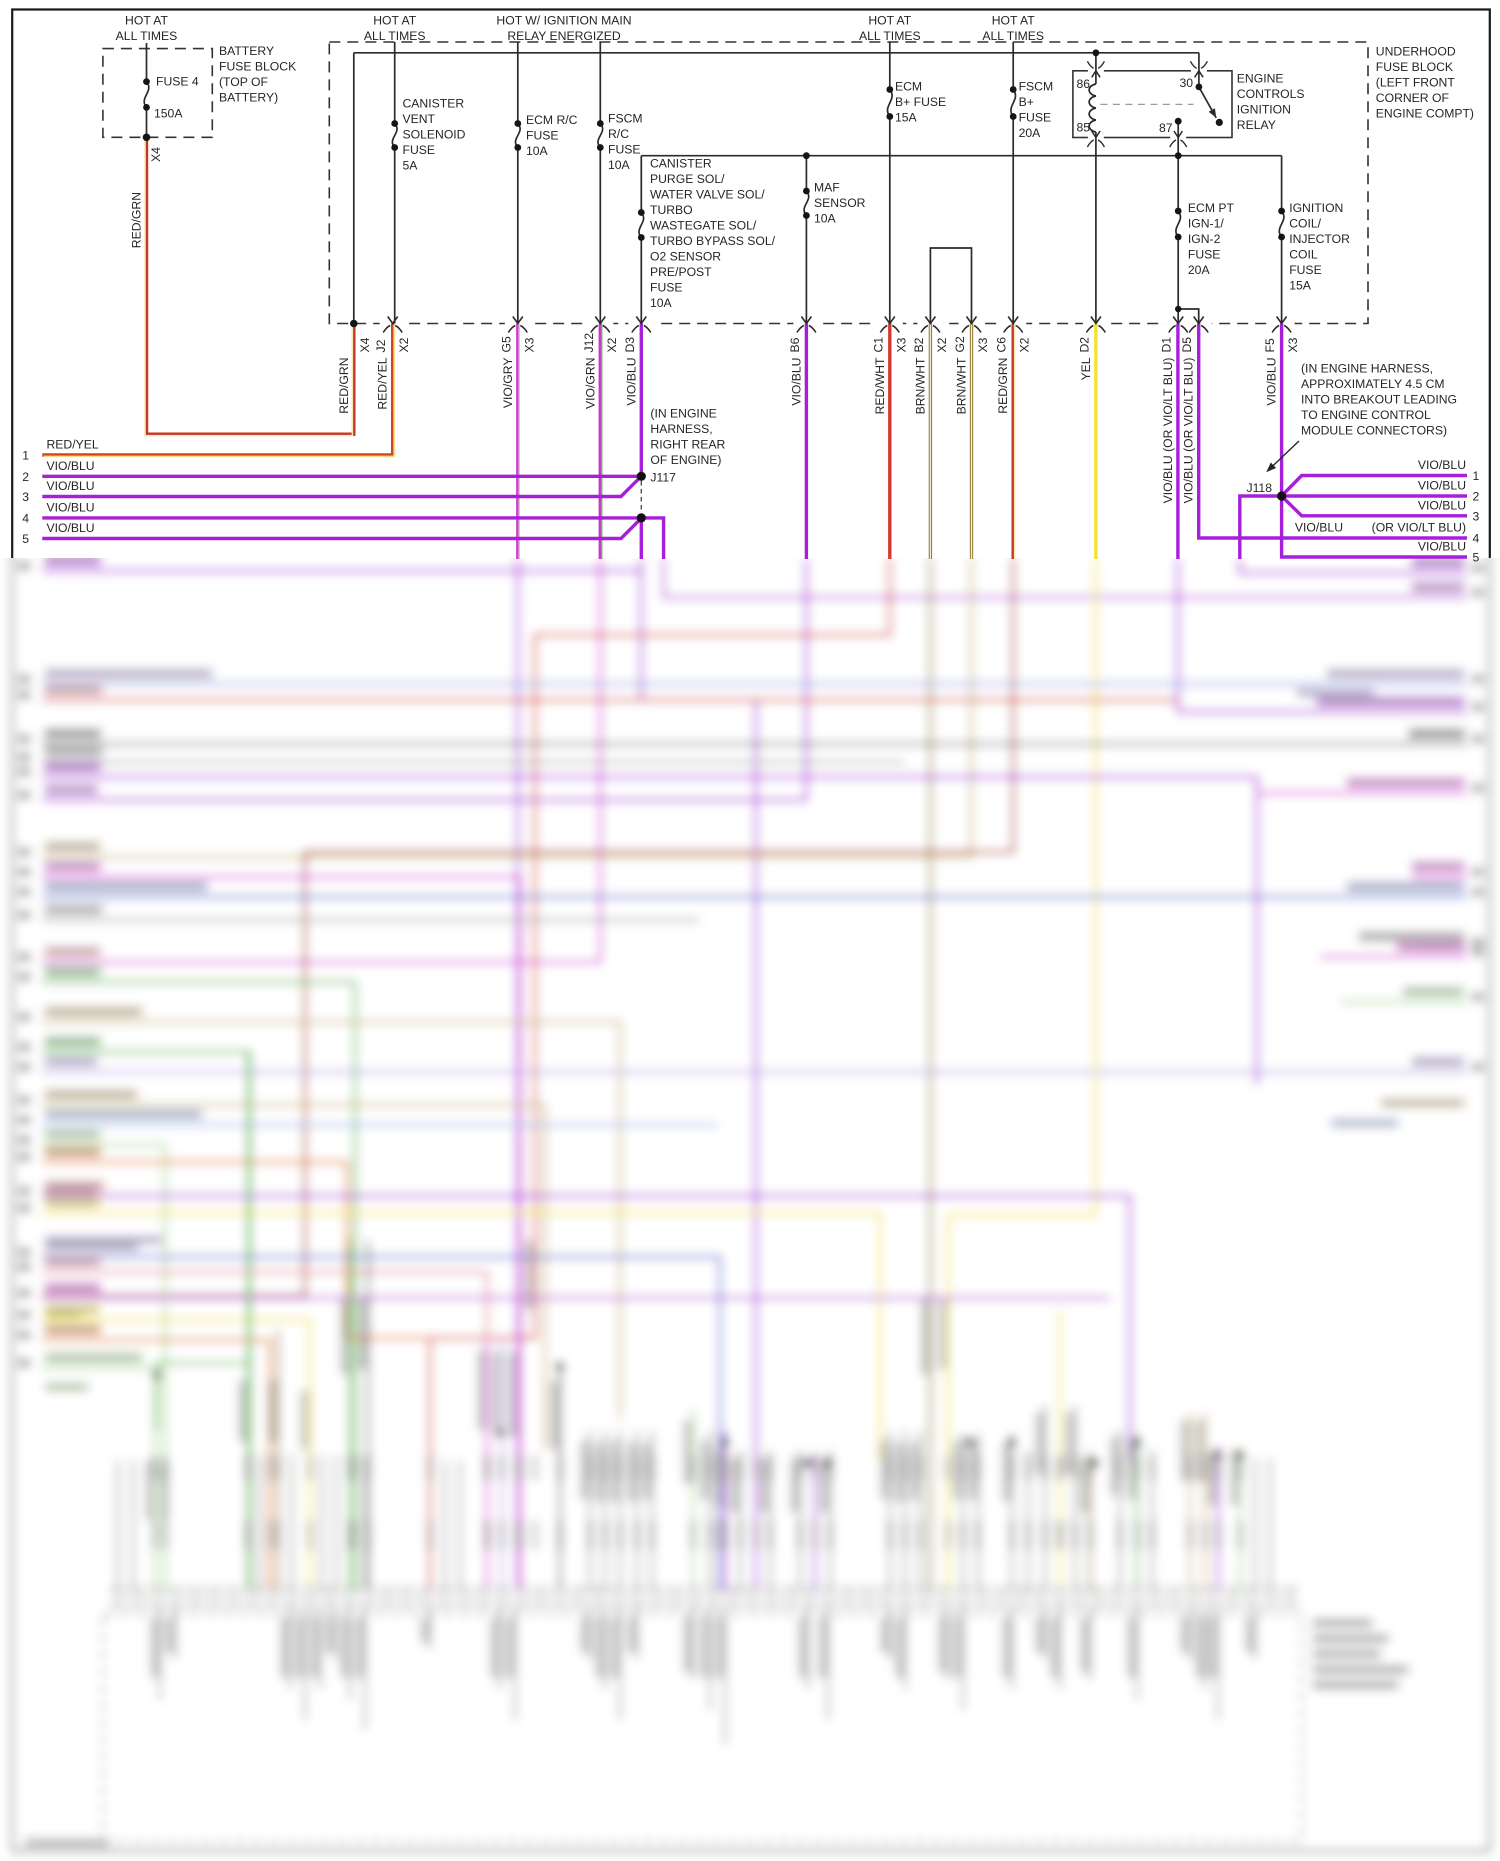 This screenshot has width=1500, height=1861. Describe the element at coordinates (1416, 83) in the screenshot. I see `underhood-block-label-3: (LEFT FRONT` at that location.